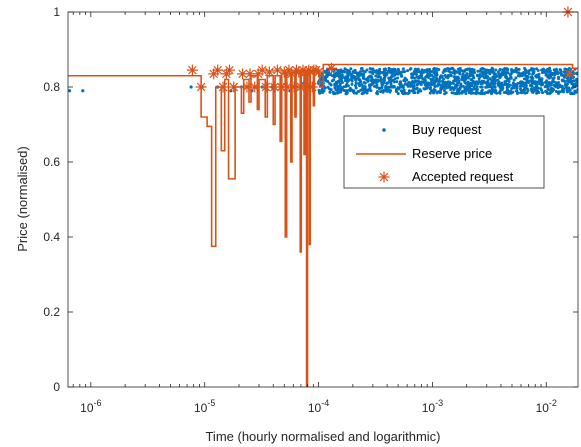 This screenshot has height=447, width=581. I want to click on x-tick-label-base: 10, so click(429, 408).